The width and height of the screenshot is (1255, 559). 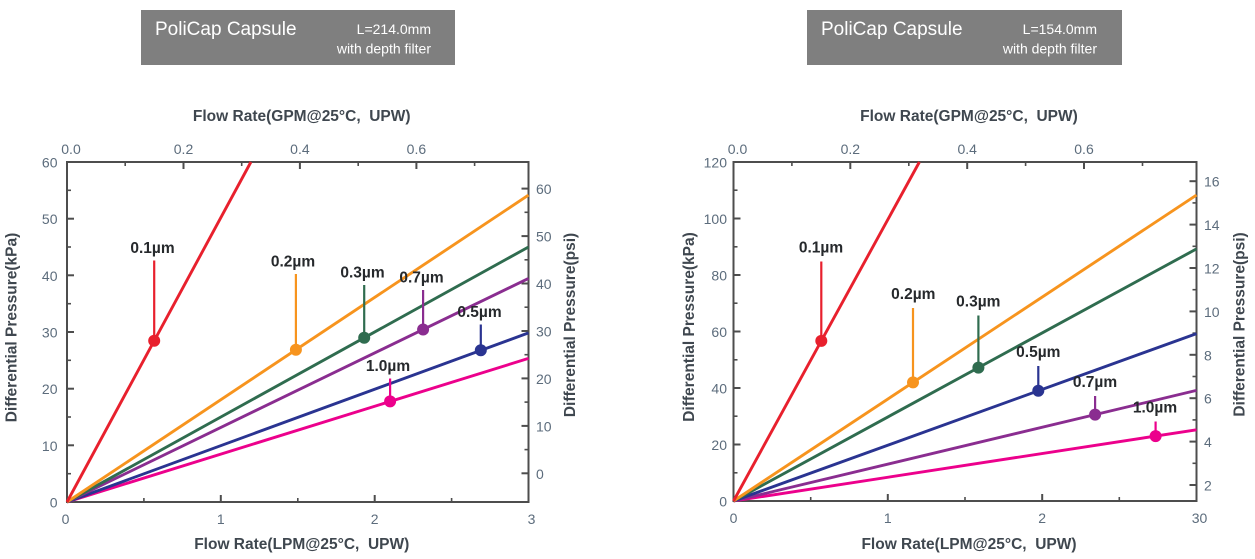 I want to click on svg-text: 120, so click(x=716, y=163).